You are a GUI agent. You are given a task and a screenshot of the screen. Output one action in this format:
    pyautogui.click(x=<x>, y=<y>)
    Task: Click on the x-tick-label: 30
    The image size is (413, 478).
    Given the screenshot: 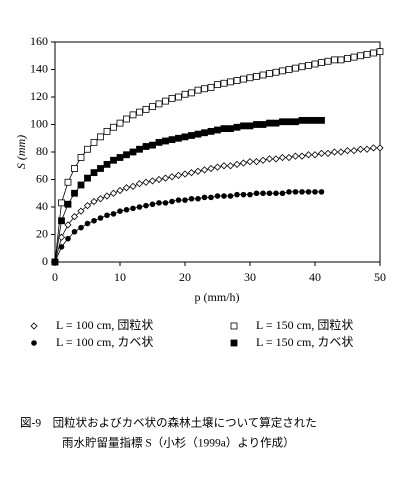 What is the action you would take?
    pyautogui.click(x=250, y=277)
    